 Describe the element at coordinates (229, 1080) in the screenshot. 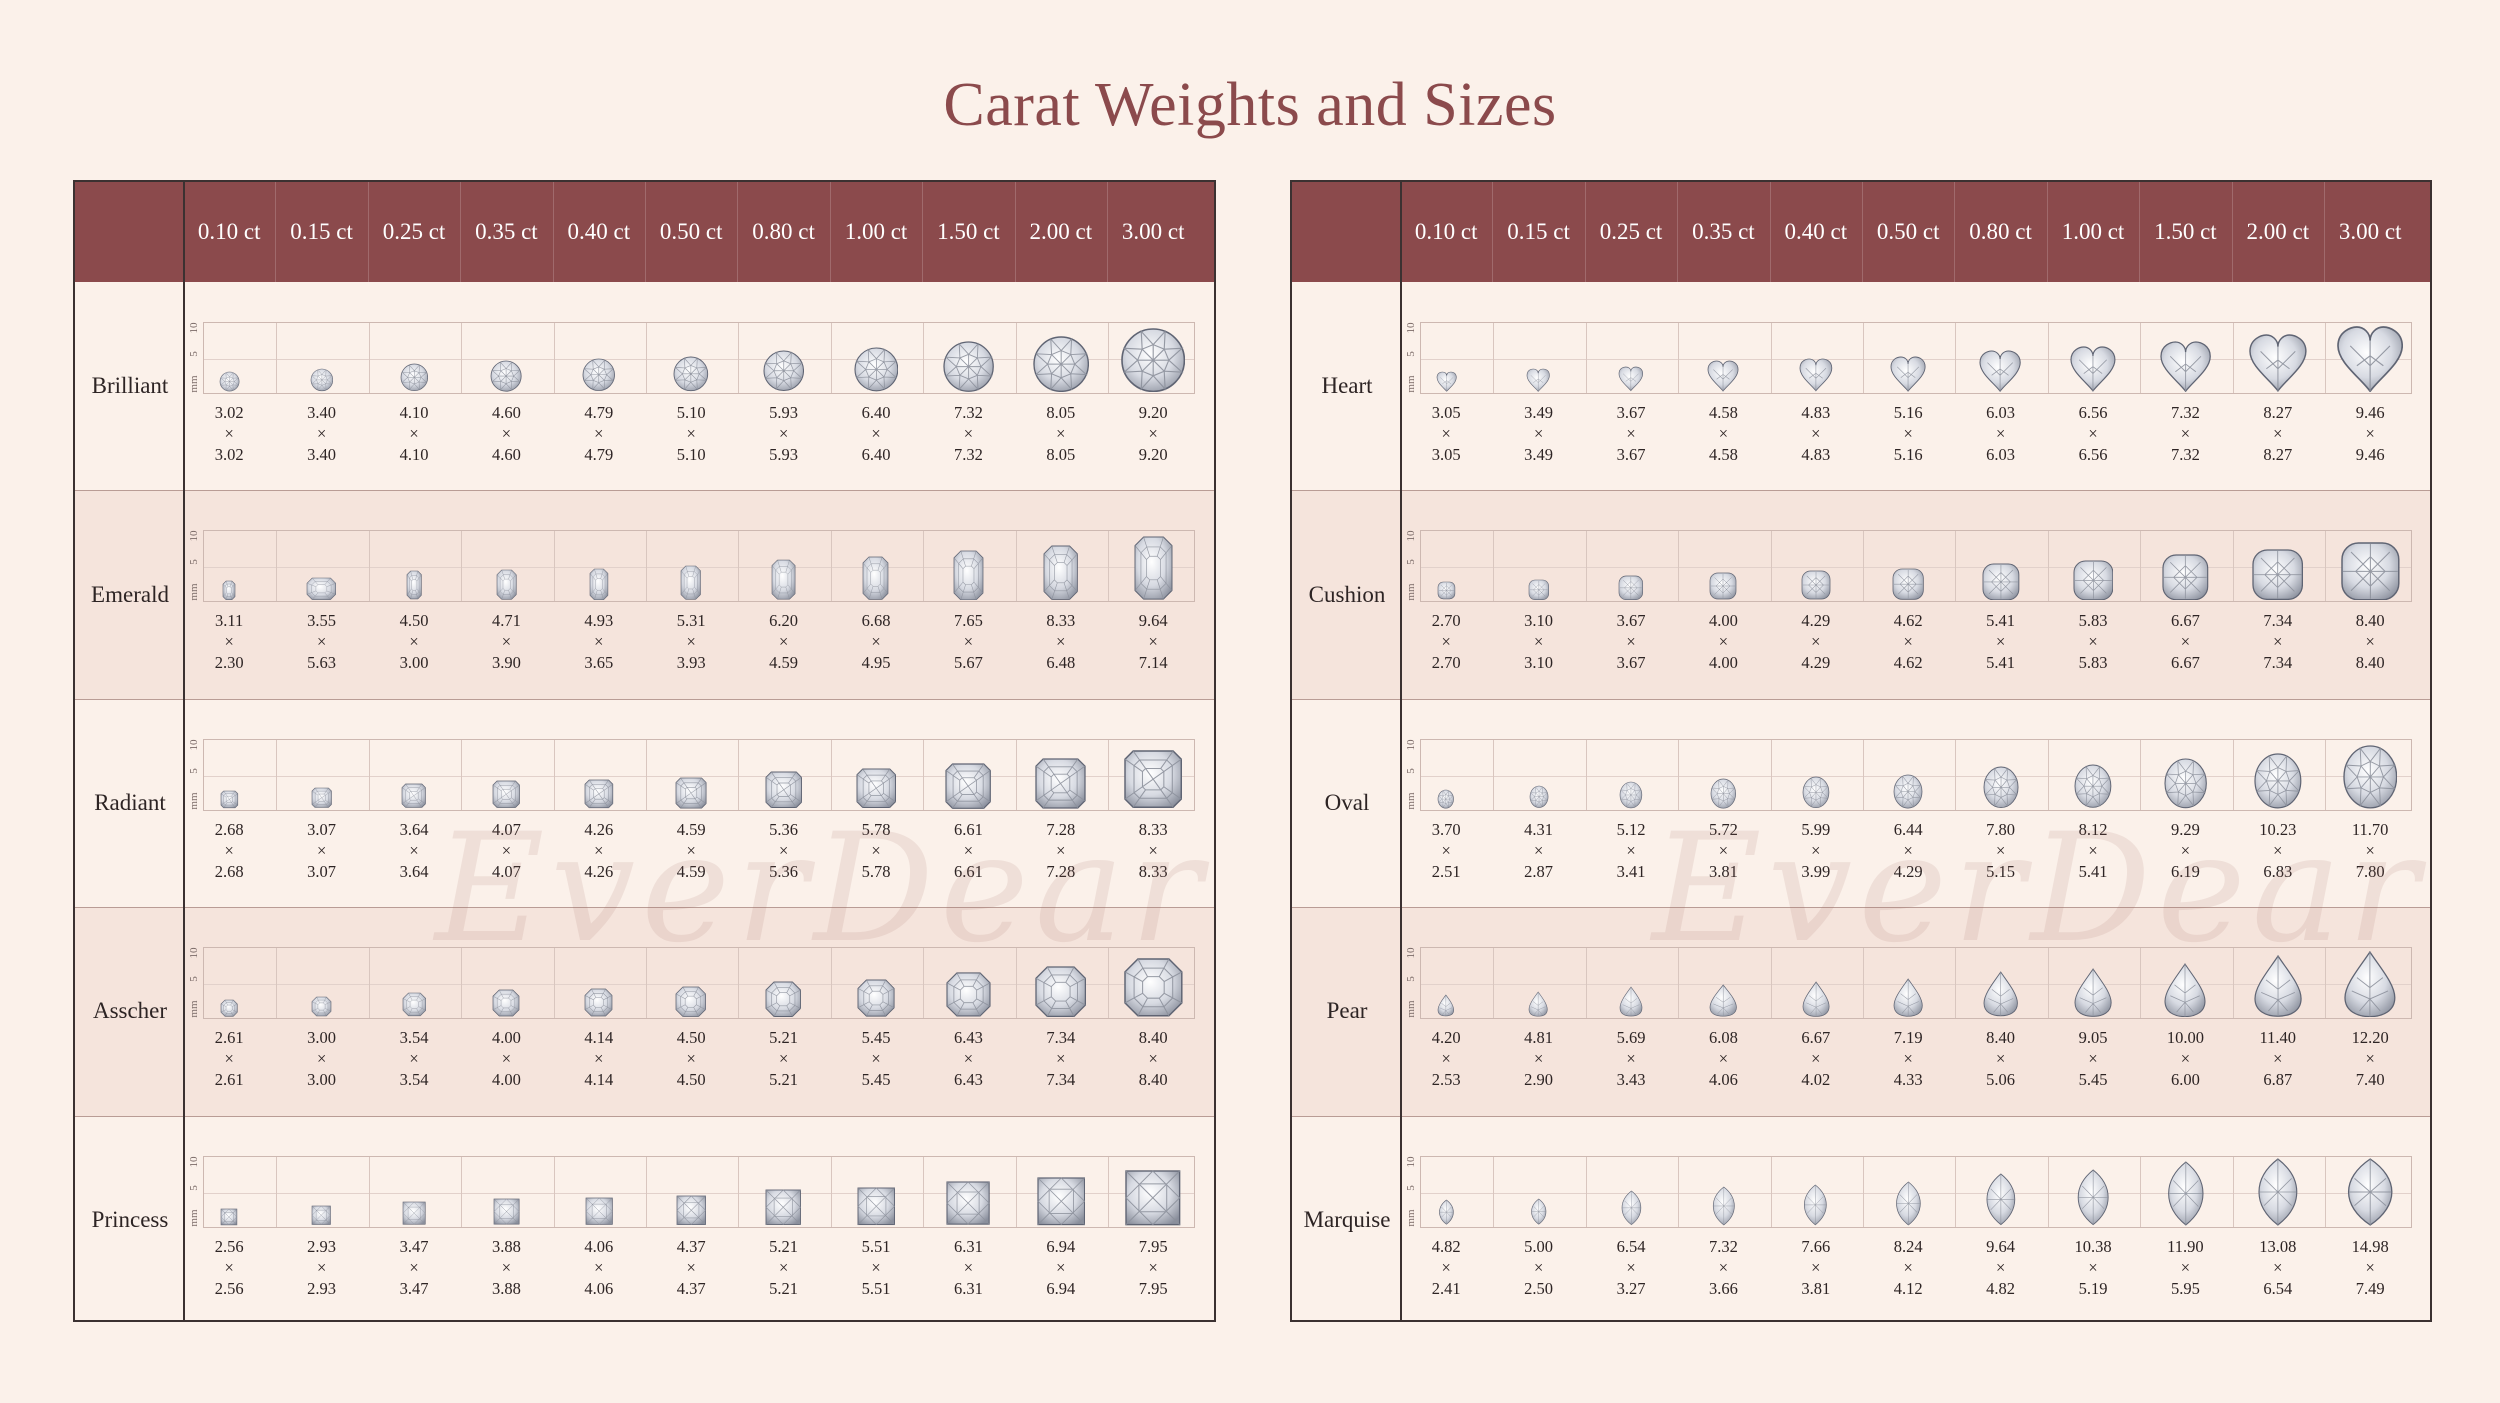

I see `size-width: 2.61` at that location.